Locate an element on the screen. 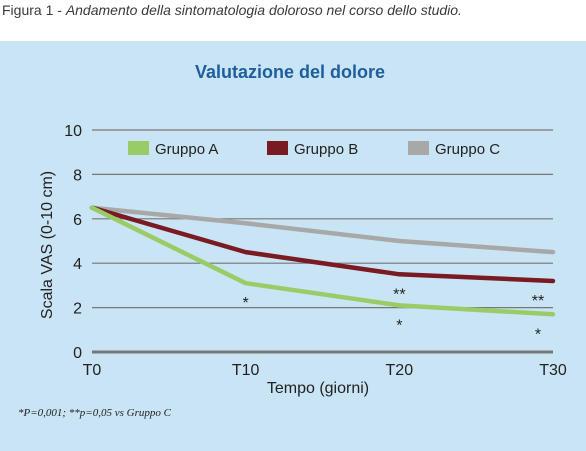 Image resolution: width=586 pixels, height=451 pixels. legend: Gruppo A Gruppo B Gruppo C is located at coordinates (314, 149).